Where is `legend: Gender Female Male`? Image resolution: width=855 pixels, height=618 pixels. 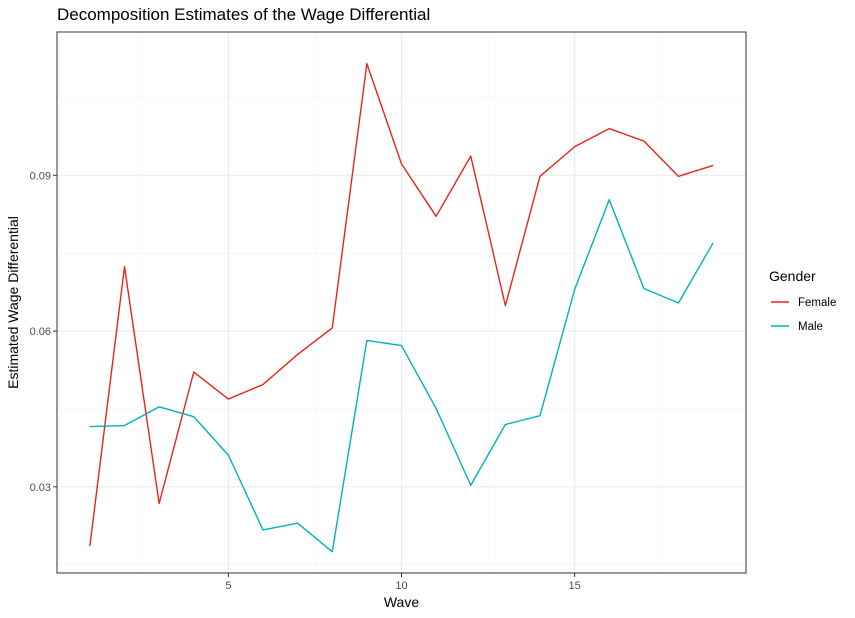
legend: Gender Female Male is located at coordinates (802, 300).